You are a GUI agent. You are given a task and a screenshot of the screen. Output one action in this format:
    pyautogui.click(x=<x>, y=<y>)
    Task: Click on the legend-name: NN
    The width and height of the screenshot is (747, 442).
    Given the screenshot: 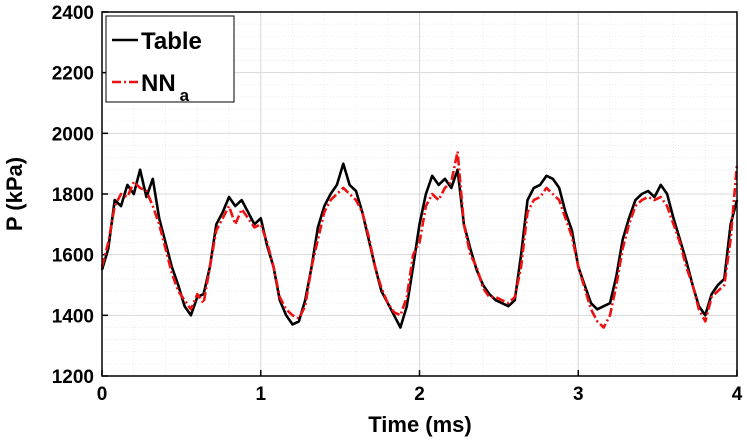 What is the action you would take?
    pyautogui.click(x=158, y=83)
    